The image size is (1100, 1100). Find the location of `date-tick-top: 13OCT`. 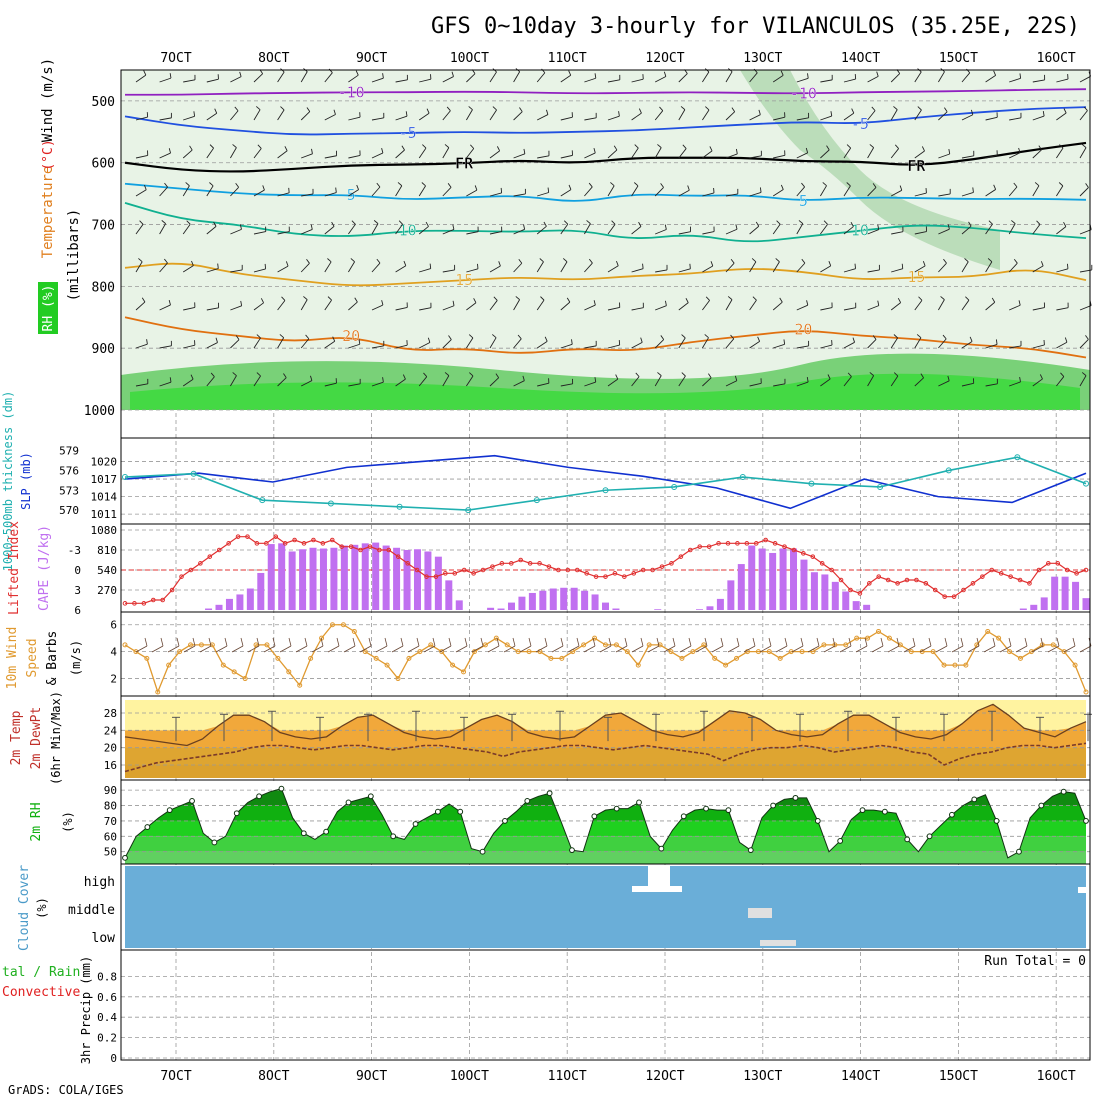

date-tick-top: 13OCT is located at coordinates (762, 58).